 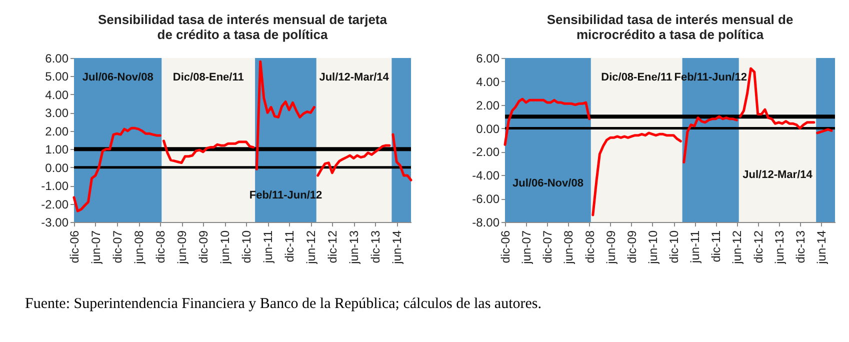 I want to click on source-note: Fuente: Superintendencia Financiera y Banco de la República; cálculos de las autores., so click(x=283, y=304).